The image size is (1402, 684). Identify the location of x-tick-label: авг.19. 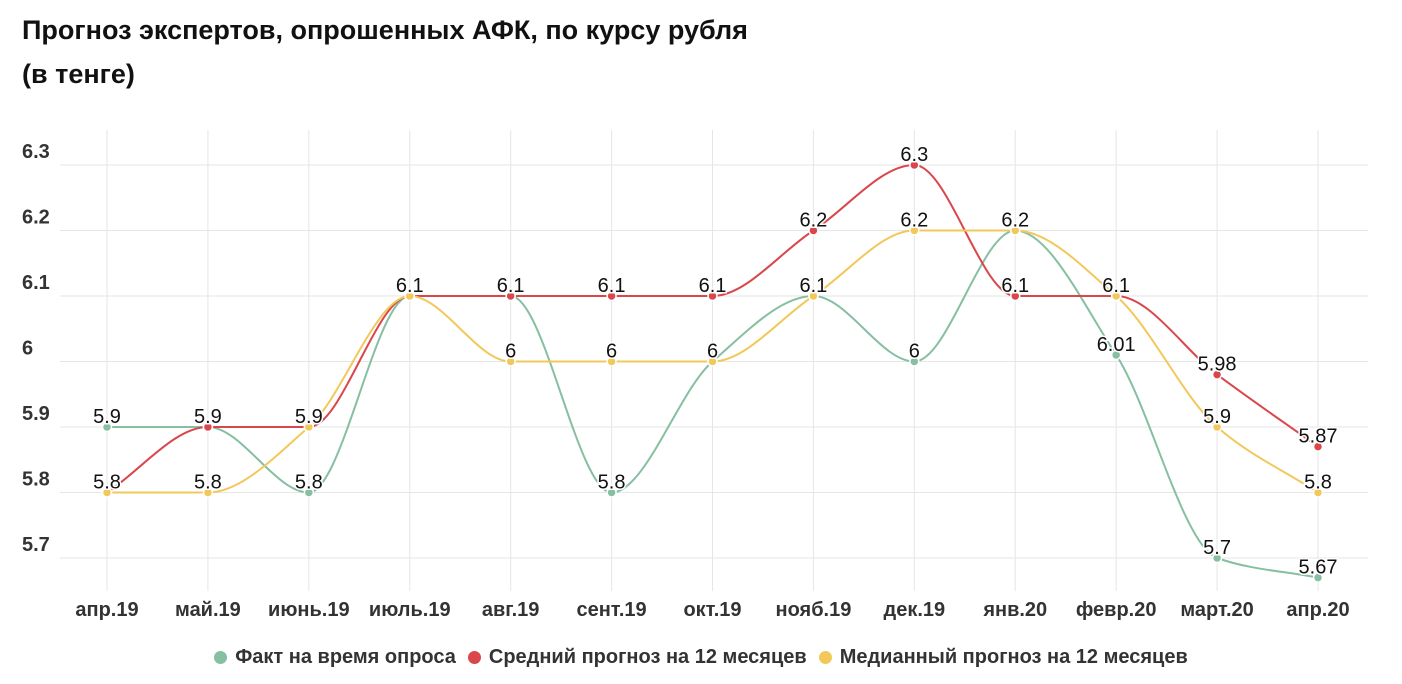
(511, 610).